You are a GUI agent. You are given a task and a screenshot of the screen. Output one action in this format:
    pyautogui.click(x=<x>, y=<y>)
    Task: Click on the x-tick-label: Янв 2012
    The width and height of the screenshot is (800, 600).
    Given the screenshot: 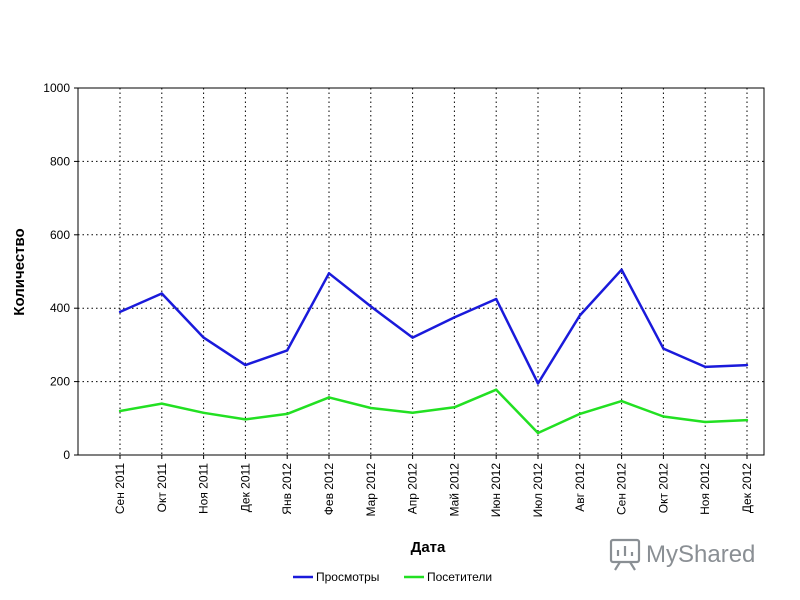 What is the action you would take?
    pyautogui.click(x=287, y=489)
    